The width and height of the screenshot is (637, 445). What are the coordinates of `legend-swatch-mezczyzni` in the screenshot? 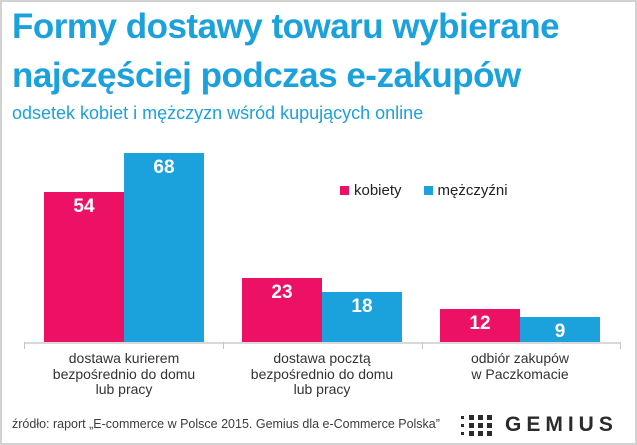 It's located at (428, 190).